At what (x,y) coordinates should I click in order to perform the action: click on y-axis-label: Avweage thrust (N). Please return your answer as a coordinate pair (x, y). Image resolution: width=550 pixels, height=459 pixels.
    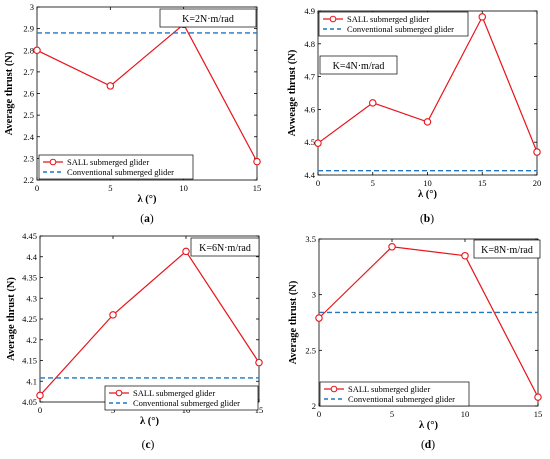
    Looking at the image, I should click on (292, 92).